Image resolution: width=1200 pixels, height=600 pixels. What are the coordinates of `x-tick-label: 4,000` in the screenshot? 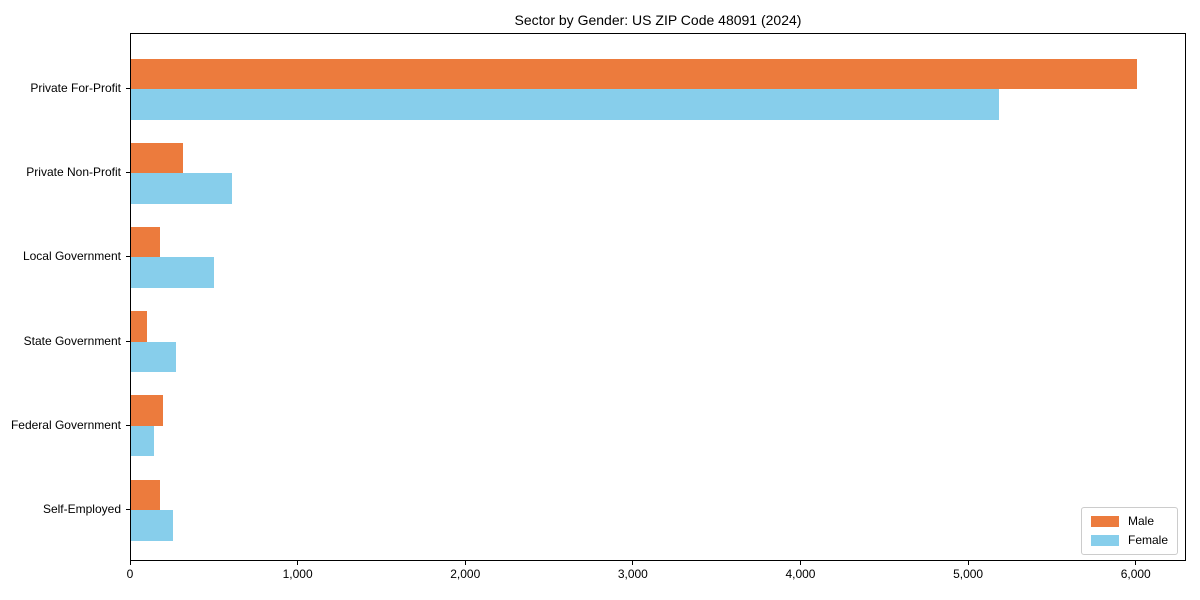 It's located at (800, 574).